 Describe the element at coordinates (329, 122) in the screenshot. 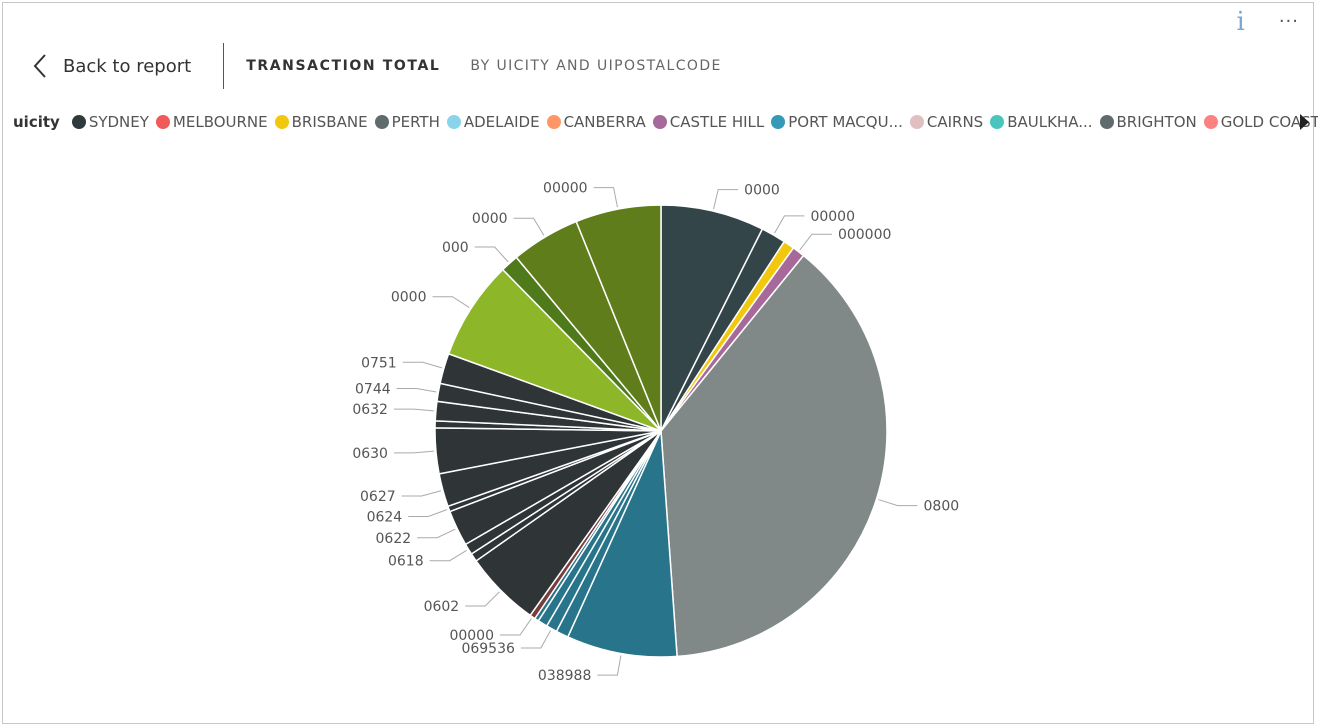

I see `legend-item-label: BRISBANE` at that location.